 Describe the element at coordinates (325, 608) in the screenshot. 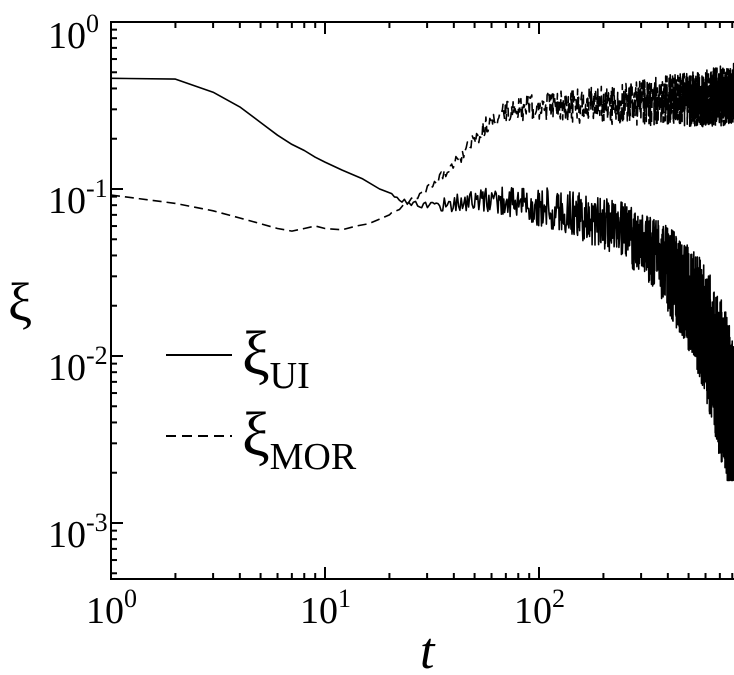

I see `x-tick-label-1: 10¹` at that location.